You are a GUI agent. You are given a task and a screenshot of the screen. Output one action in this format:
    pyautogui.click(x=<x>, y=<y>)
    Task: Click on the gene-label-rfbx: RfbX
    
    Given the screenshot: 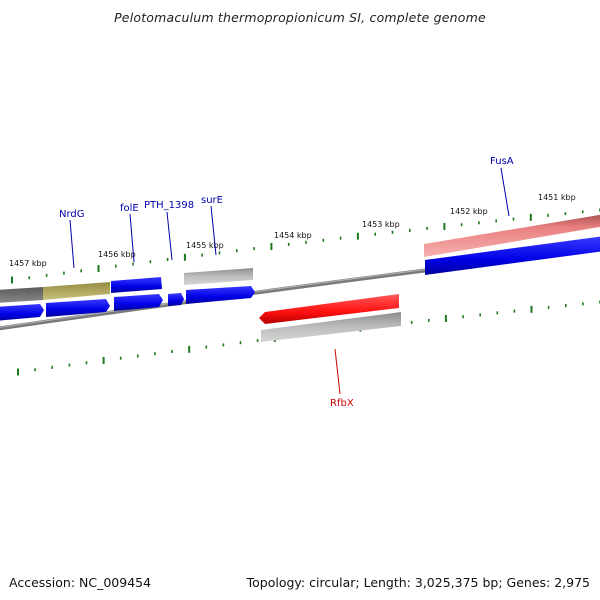 What is the action you would take?
    pyautogui.click(x=342, y=403)
    